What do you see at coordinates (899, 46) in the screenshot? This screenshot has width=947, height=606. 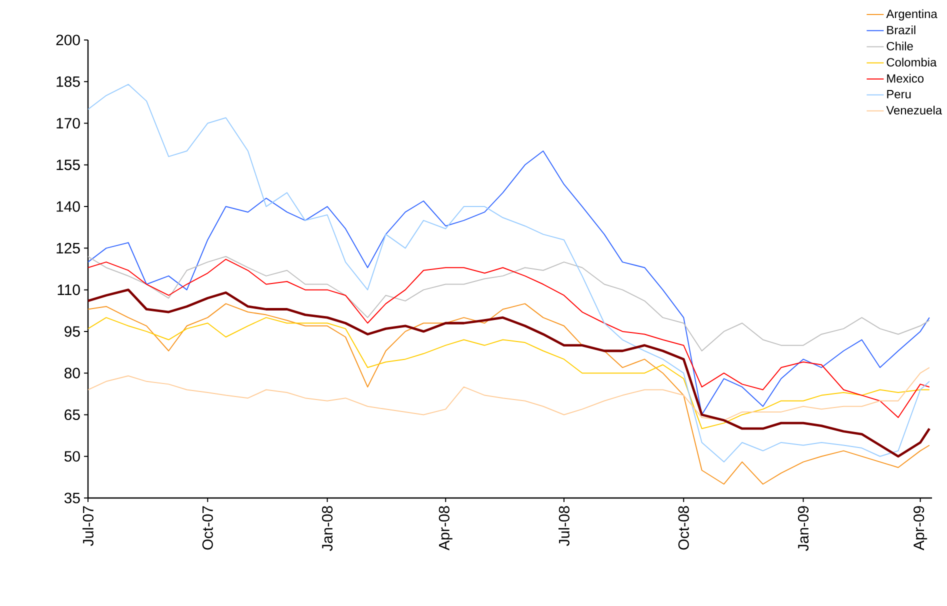 I see `legend-label: Chile` at bounding box center [899, 46].